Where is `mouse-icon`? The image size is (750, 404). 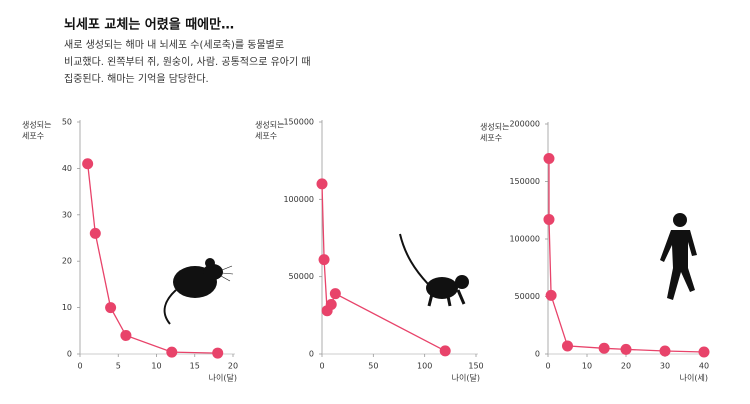
mouse-icon is located at coordinates (198, 291).